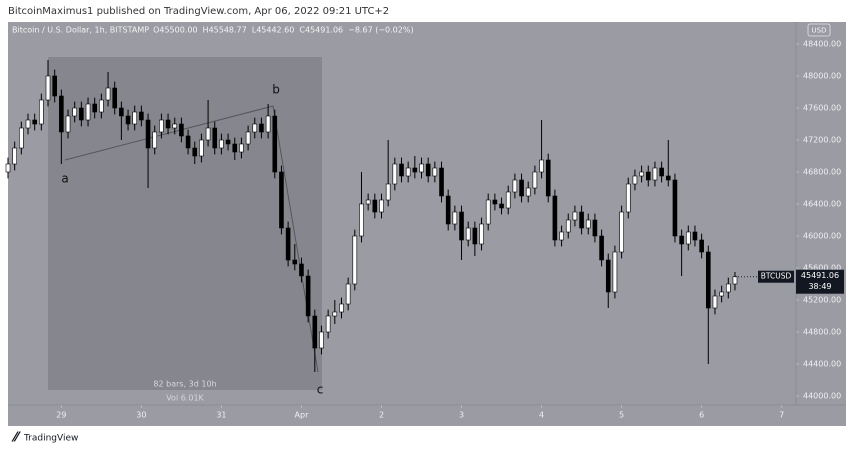 The height and width of the screenshot is (454, 850). What do you see at coordinates (16, 438) in the screenshot?
I see `tradingview-logo-mark: ⁄⁄` at bounding box center [16, 438].